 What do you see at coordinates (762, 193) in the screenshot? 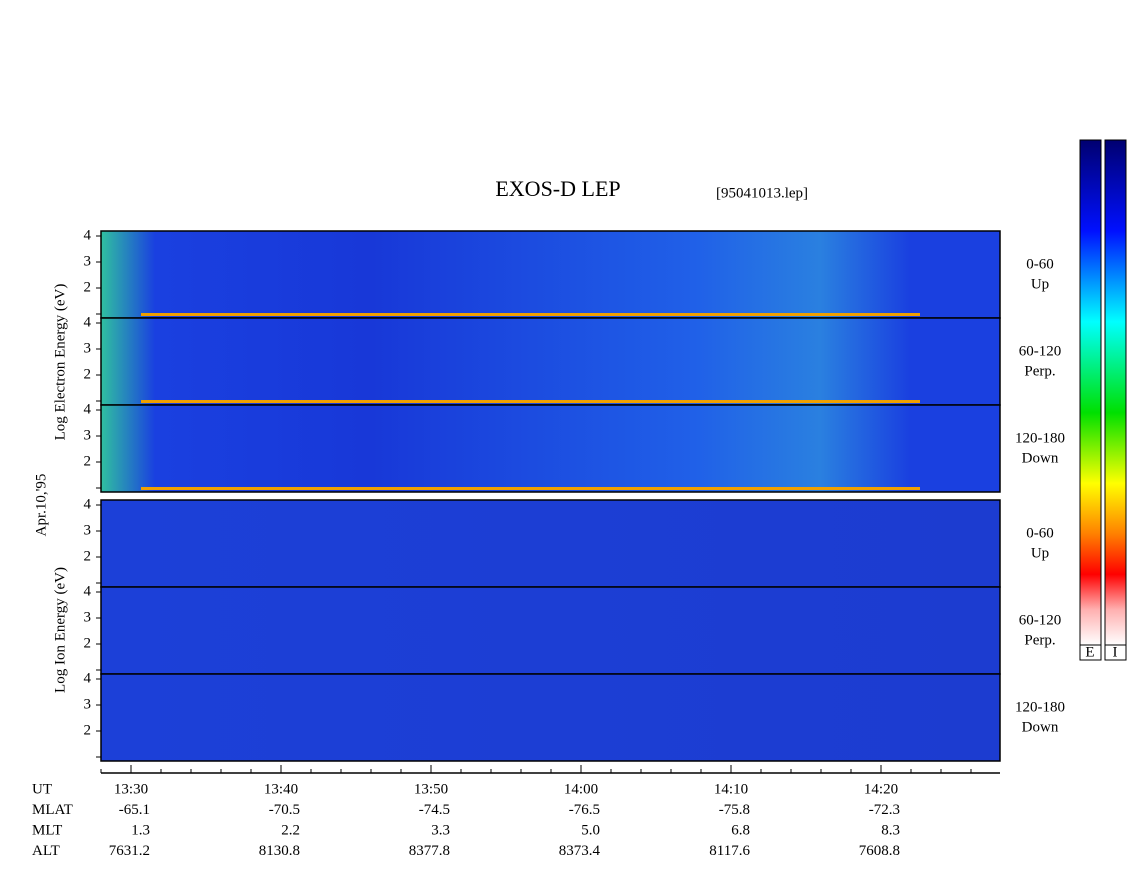
I see `file-name: [95041013.lep]` at bounding box center [762, 193].